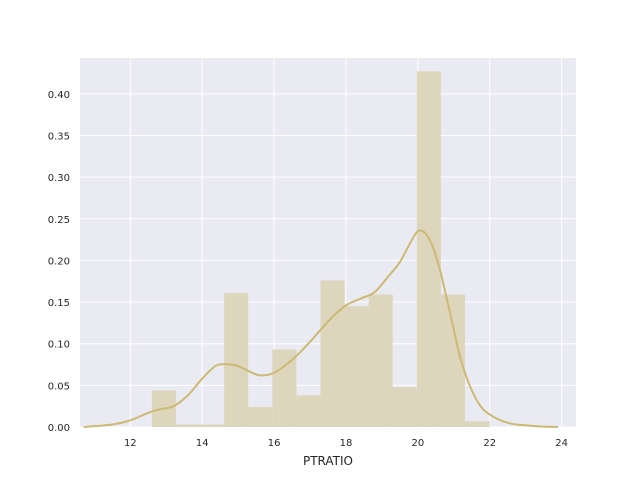  I want to click on y-tick-label: 0.05, so click(59, 386).